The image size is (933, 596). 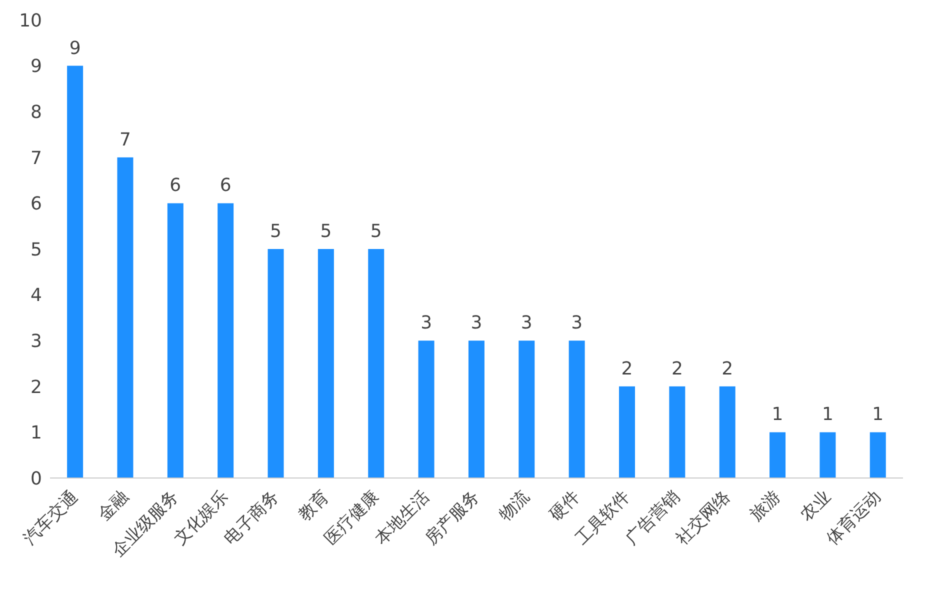 I want to click on x-tick-label: 农业, so click(x=815, y=506).